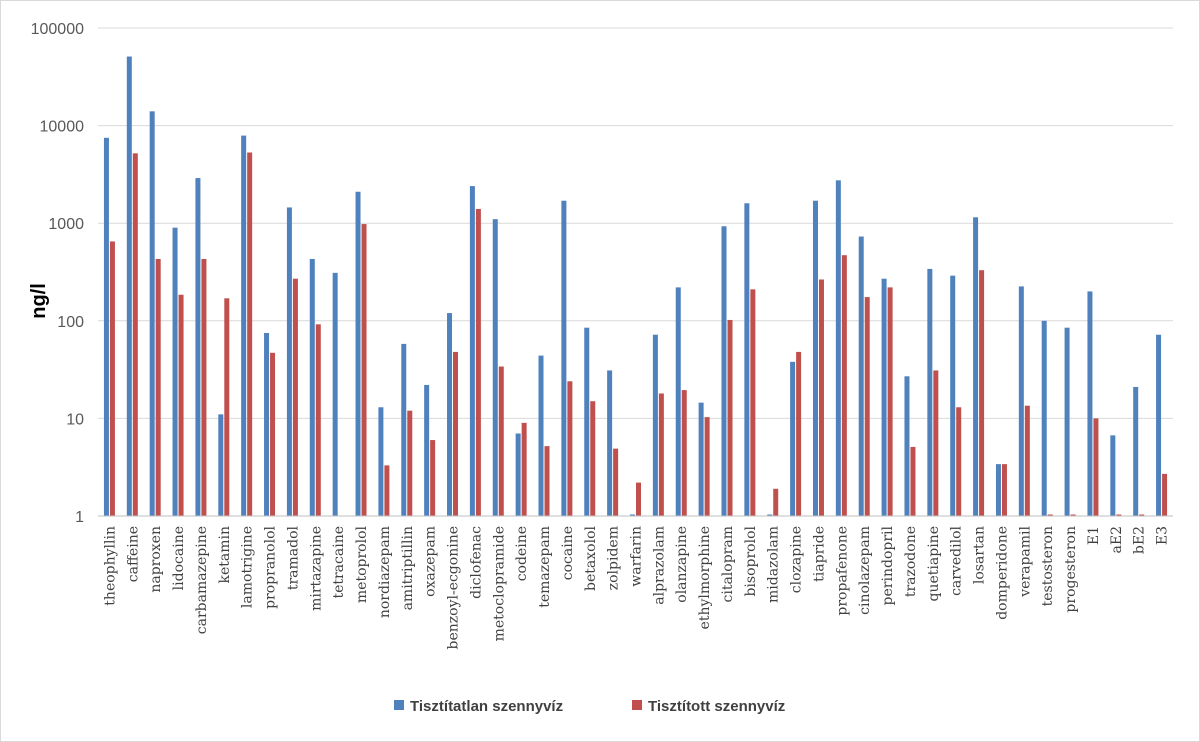 This screenshot has width=1200, height=742. I want to click on x-tick-label: aE2, so click(1117, 539).